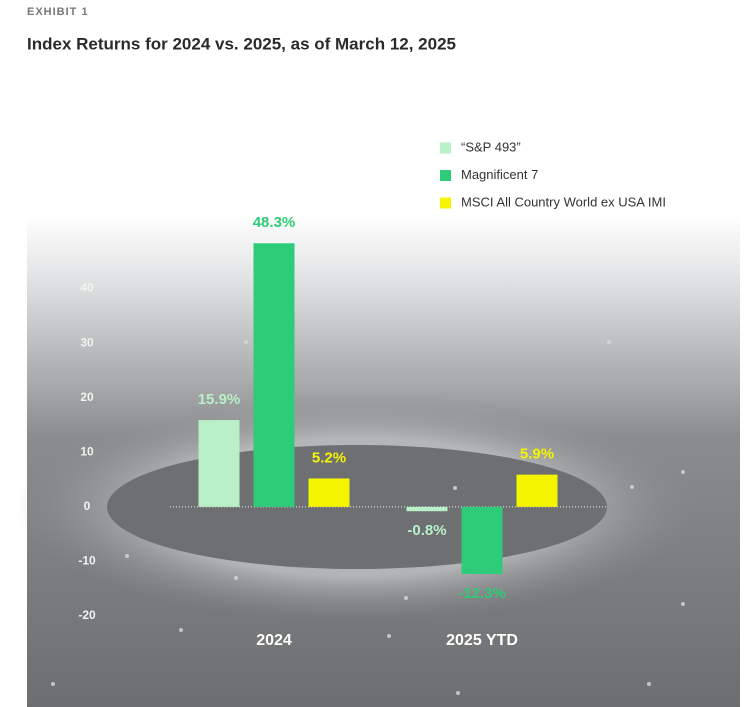 The width and height of the screenshot is (754, 707). What do you see at coordinates (274, 640) in the screenshot?
I see `x-tick-label: 2024` at bounding box center [274, 640].